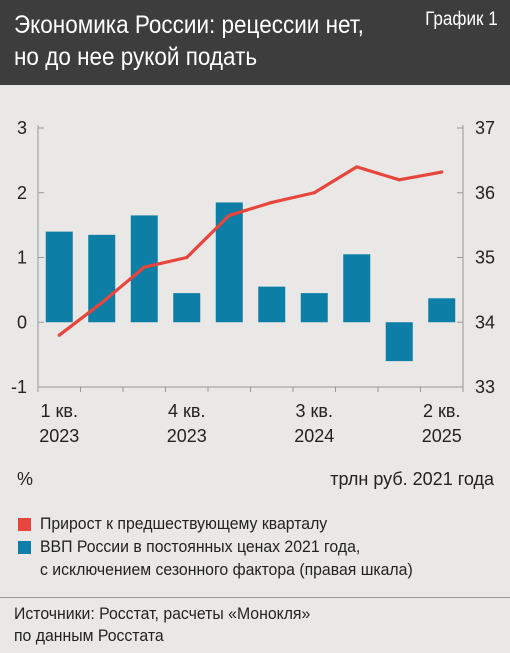 Image resolution: width=510 pixels, height=653 pixels. Describe the element at coordinates (314, 411) in the screenshot. I see `x-tick-label: 3 кв.` at that location.